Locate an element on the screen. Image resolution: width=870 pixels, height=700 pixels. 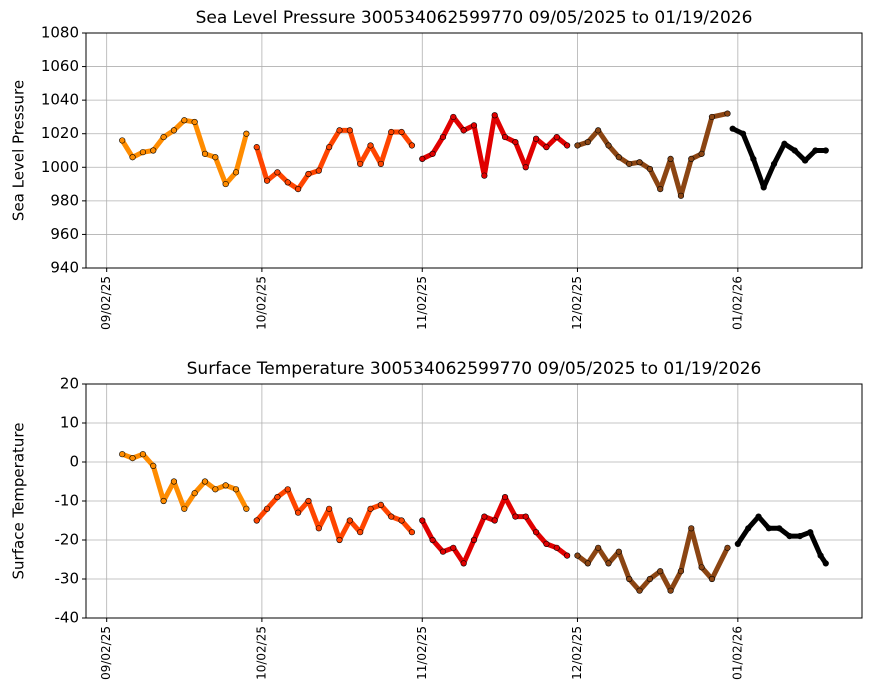
y-tick-label: -20 is located at coordinates (67, 540).